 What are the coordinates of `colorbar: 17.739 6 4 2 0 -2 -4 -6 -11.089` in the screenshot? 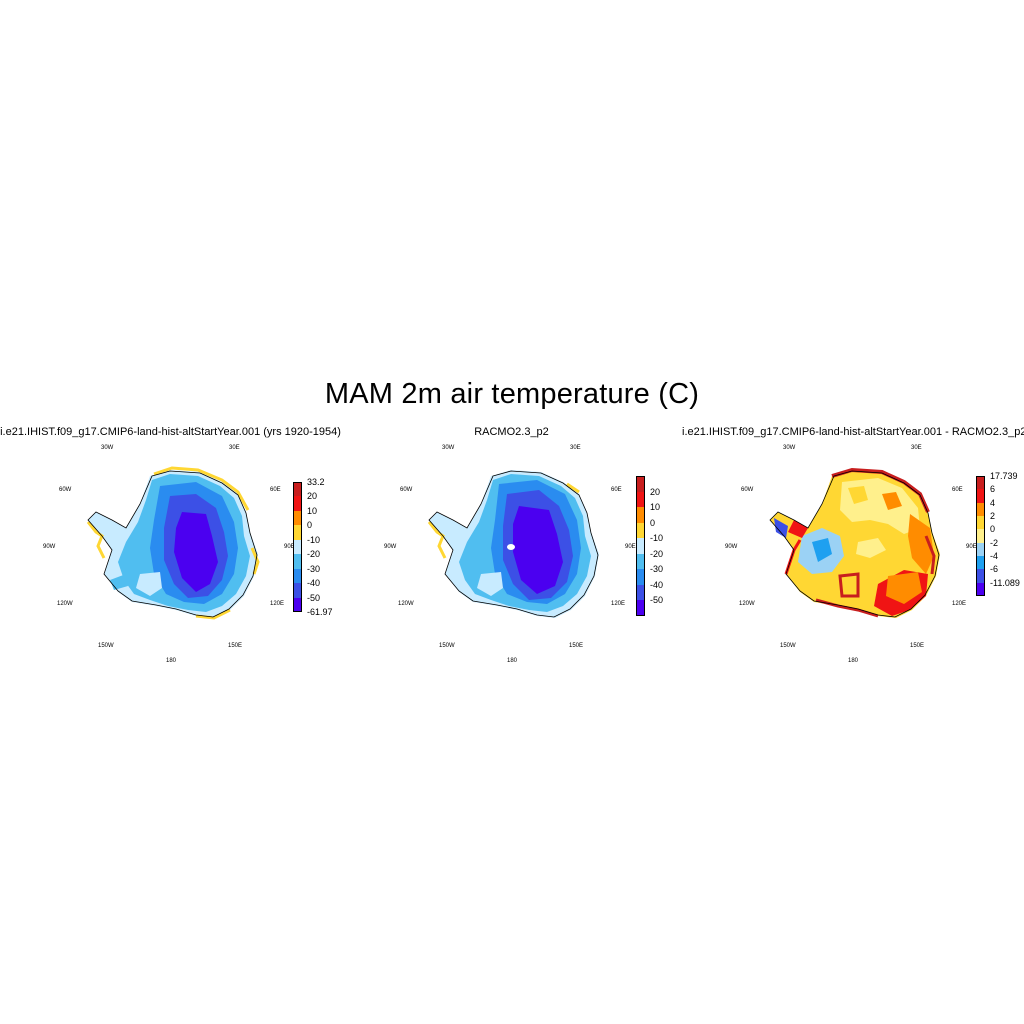 It's located at (1000, 543).